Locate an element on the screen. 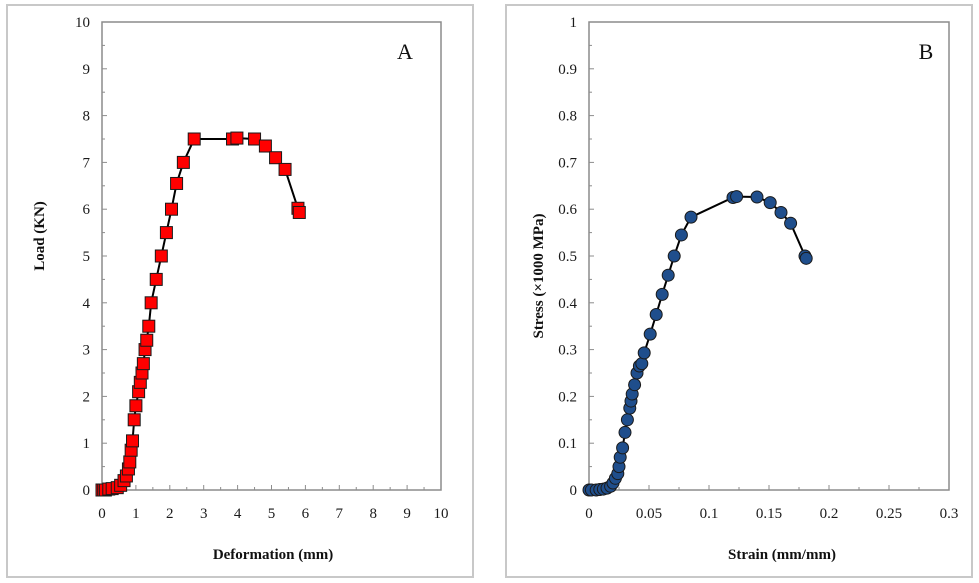 Image resolution: width=979 pixels, height=583 pixels. y-tick-label: 0.8 is located at coordinates (567, 117).